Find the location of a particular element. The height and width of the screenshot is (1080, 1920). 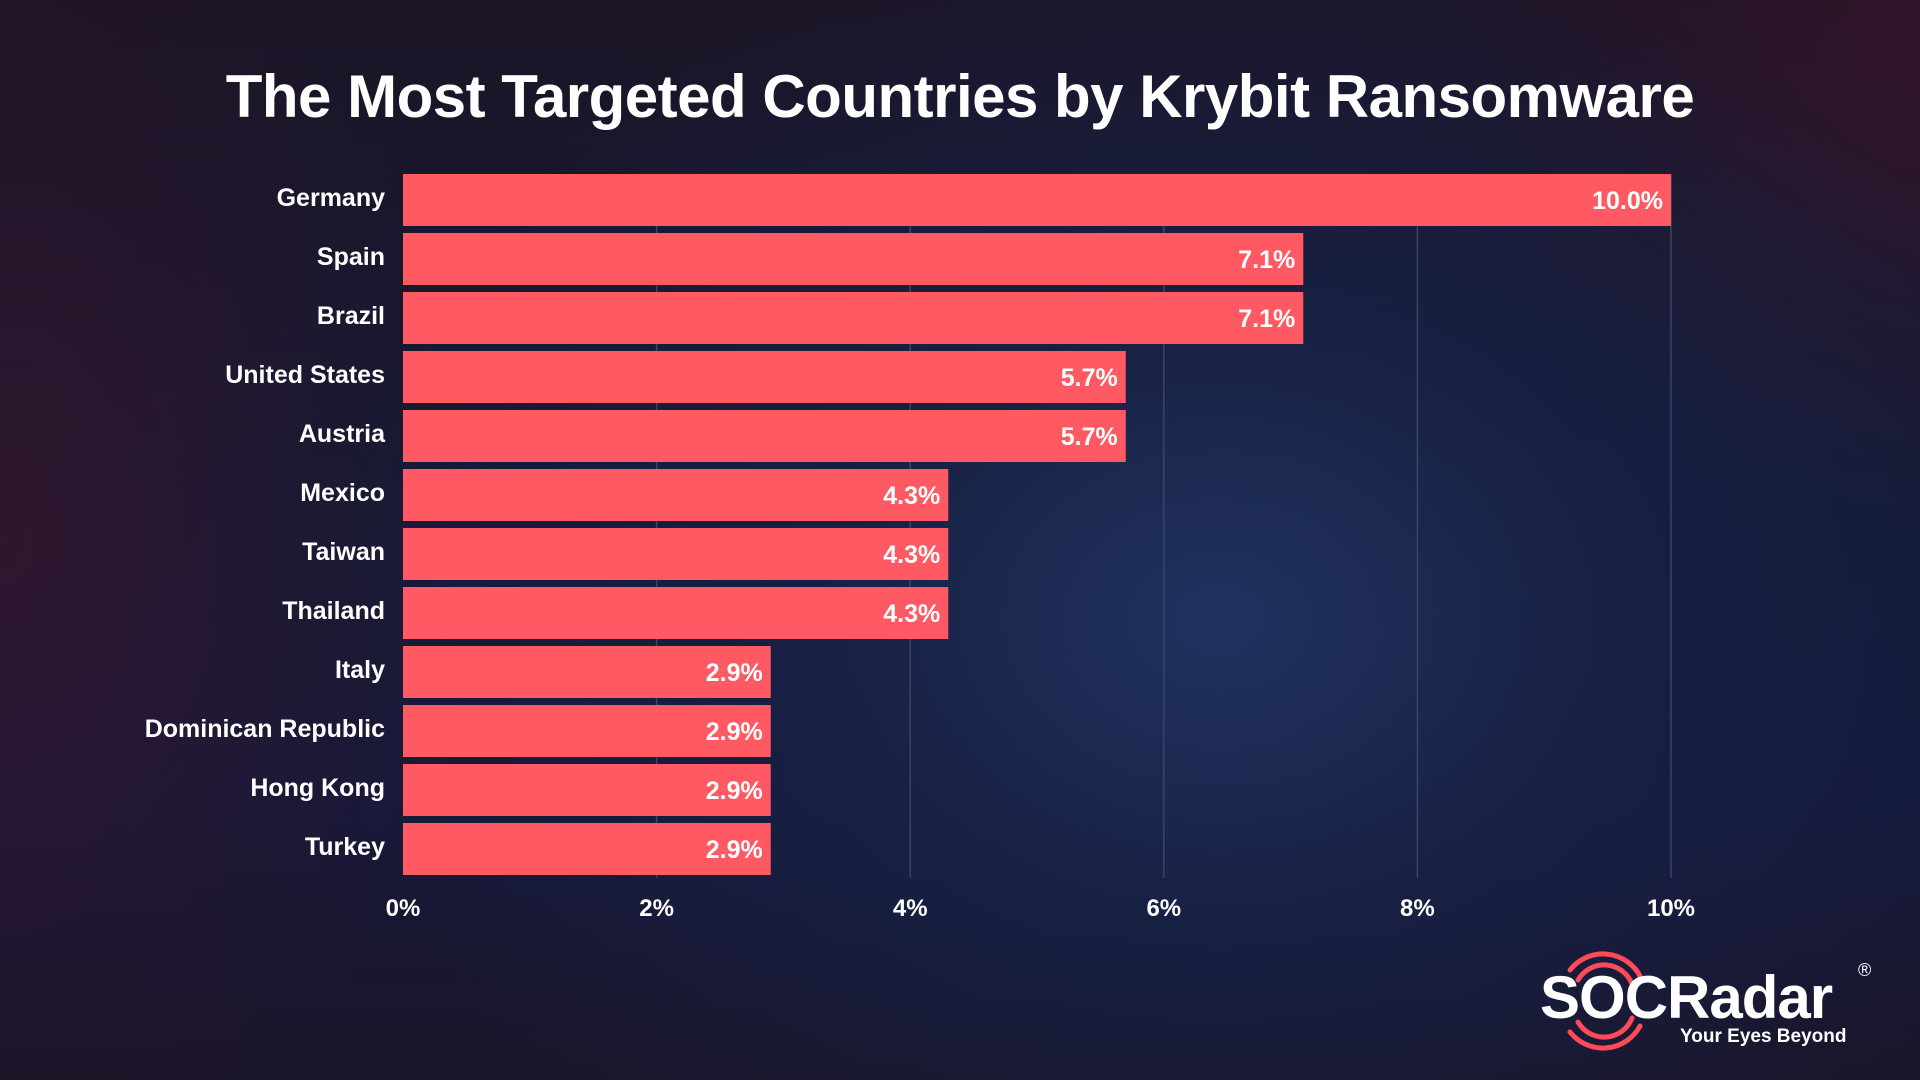

x-tick-label: 0% is located at coordinates (403, 908).